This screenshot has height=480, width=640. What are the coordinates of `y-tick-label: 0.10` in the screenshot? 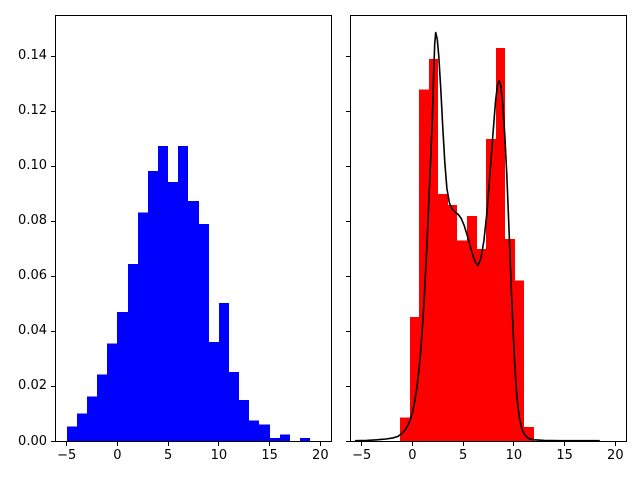 It's located at (32, 166).